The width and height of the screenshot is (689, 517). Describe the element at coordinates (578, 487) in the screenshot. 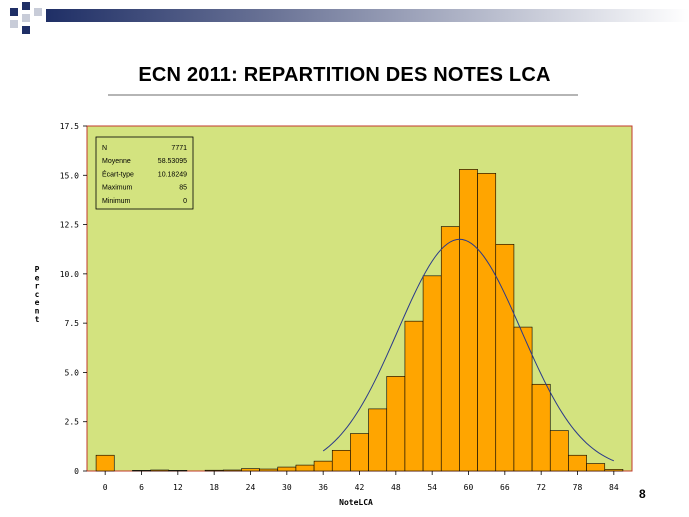

I see `x-tick-label: 78` at that location.